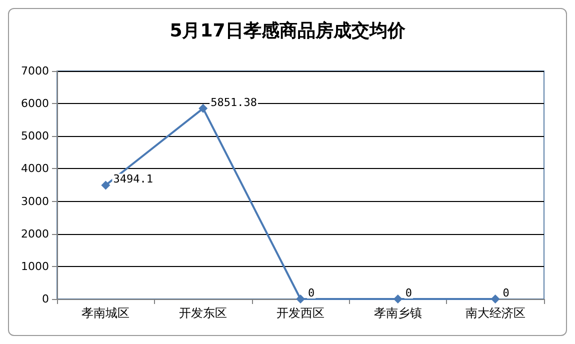 Image resolution: width=575 pixels, height=344 pixels. I want to click on data-label: 3494.1, so click(133, 179).